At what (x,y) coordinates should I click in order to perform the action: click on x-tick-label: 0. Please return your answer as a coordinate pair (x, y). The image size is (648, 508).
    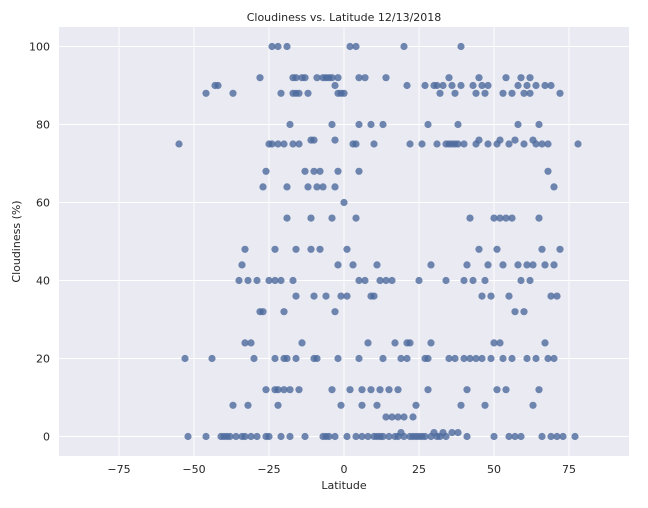
    Looking at the image, I should click on (344, 469).